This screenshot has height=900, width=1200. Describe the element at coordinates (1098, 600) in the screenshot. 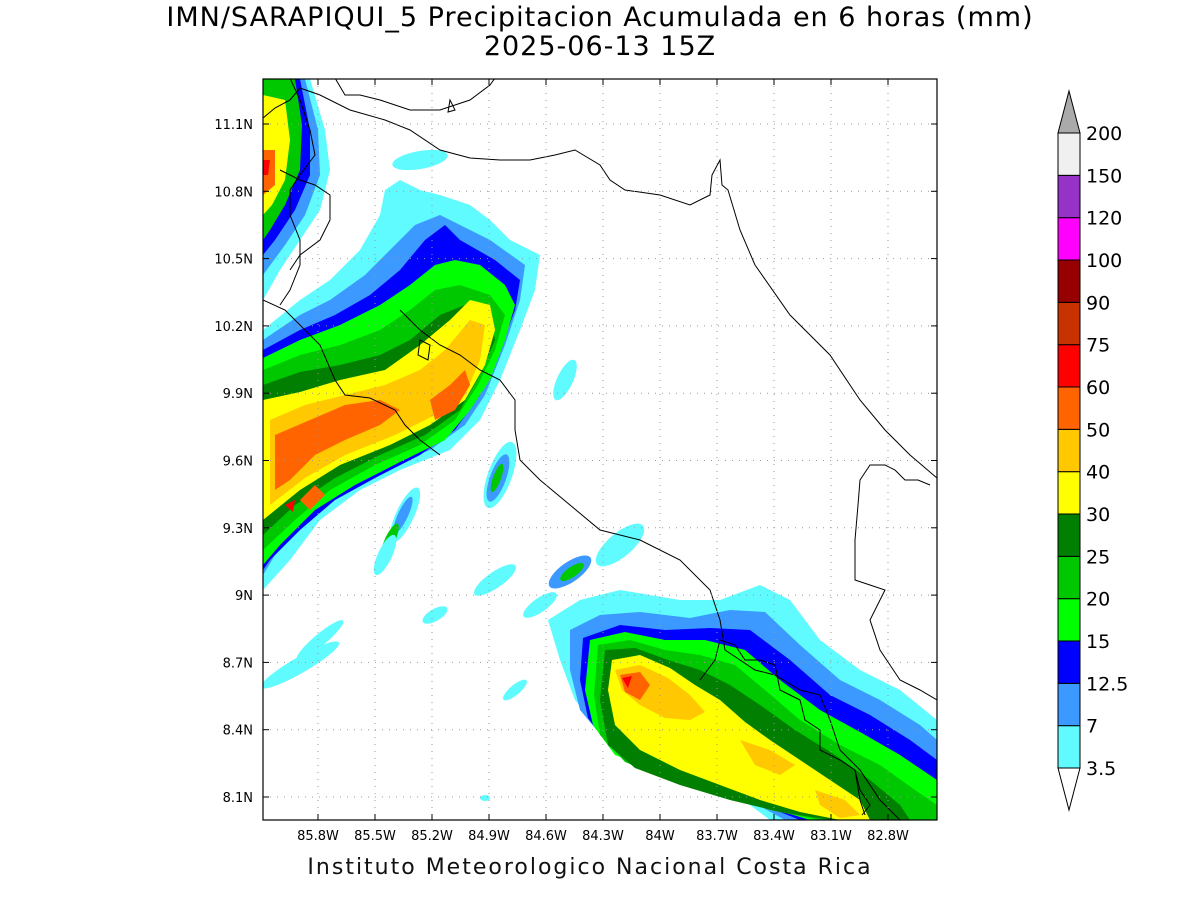

I see `colorbar-label: 20` at that location.